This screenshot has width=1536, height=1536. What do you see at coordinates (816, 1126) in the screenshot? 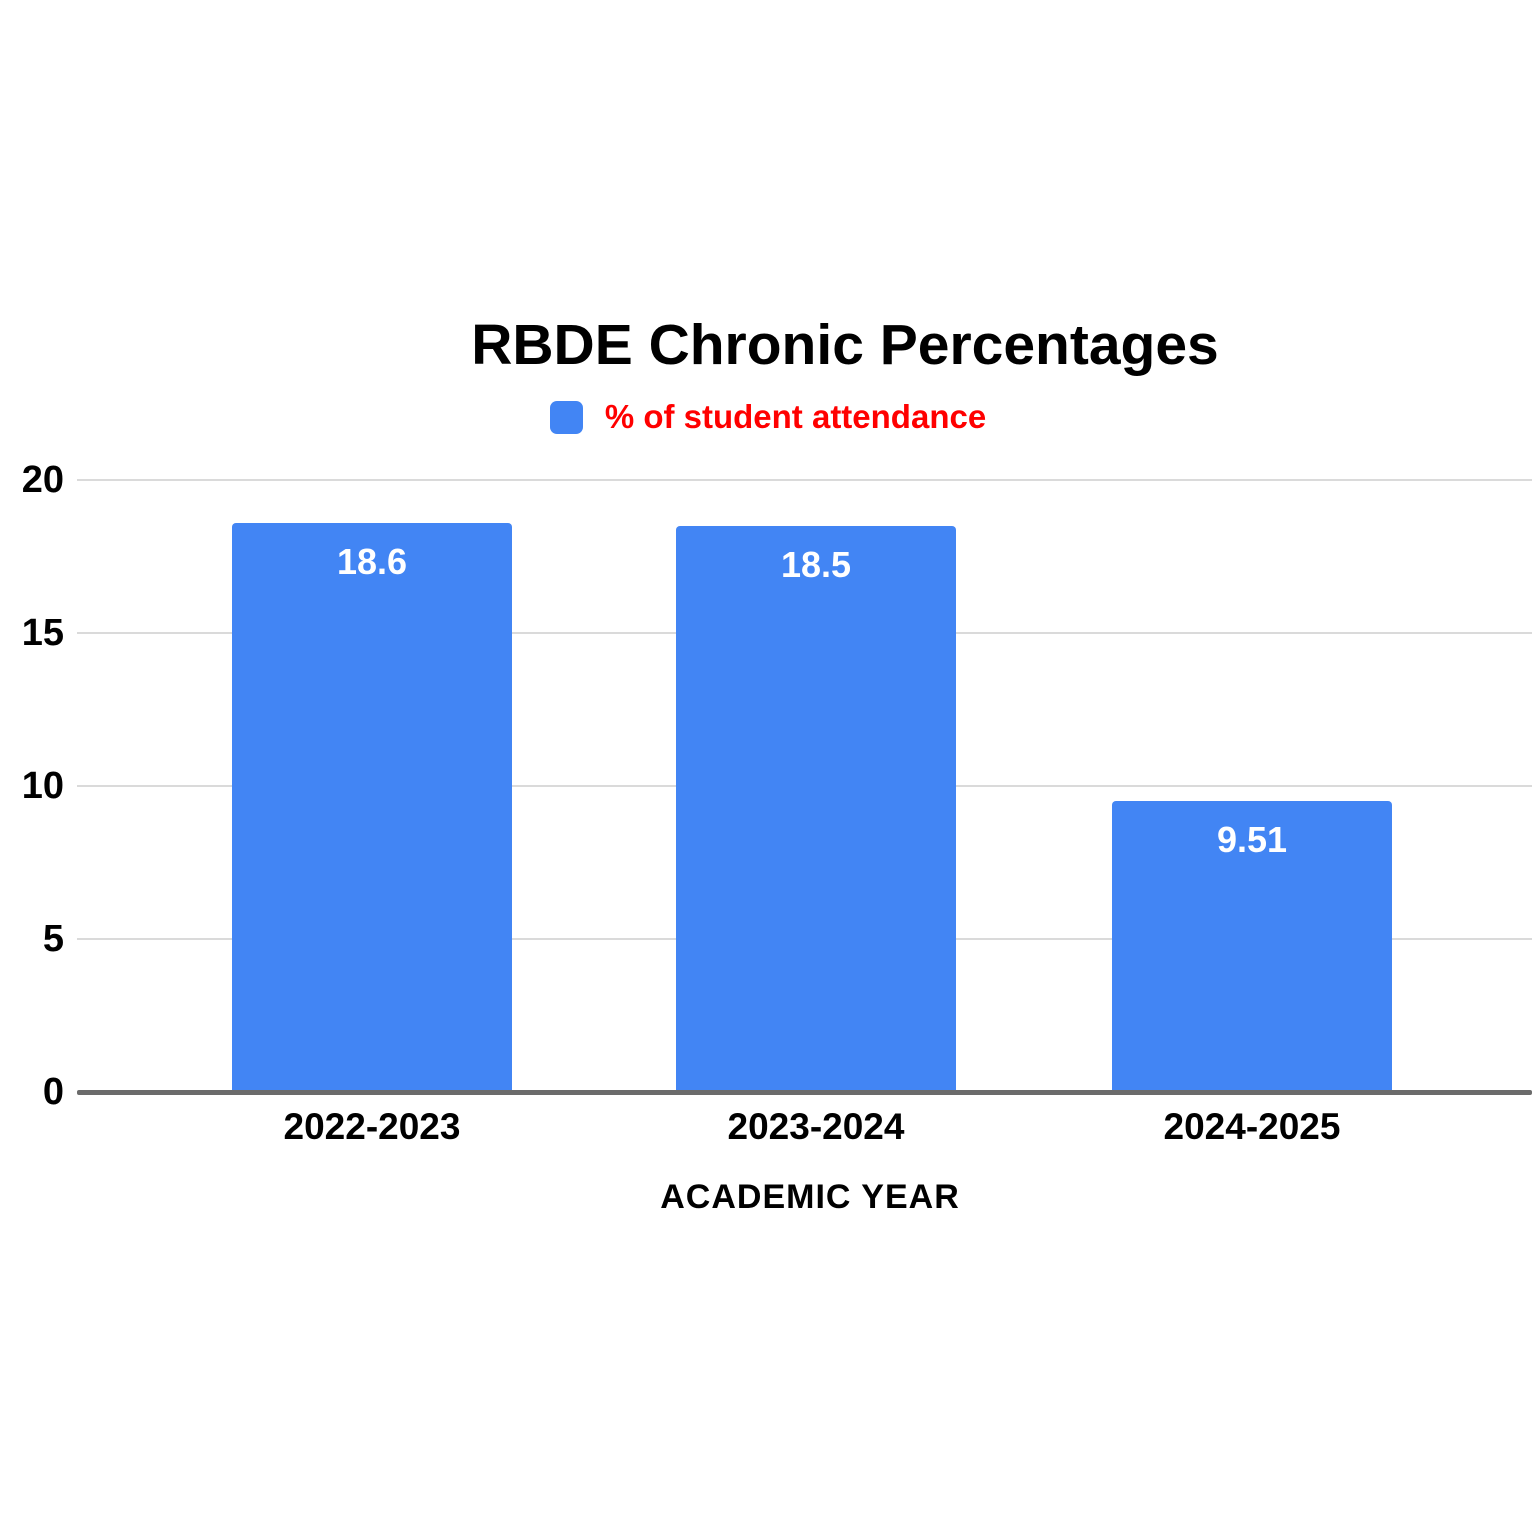
I see `x-category-label: 2023-2024` at bounding box center [816, 1126].